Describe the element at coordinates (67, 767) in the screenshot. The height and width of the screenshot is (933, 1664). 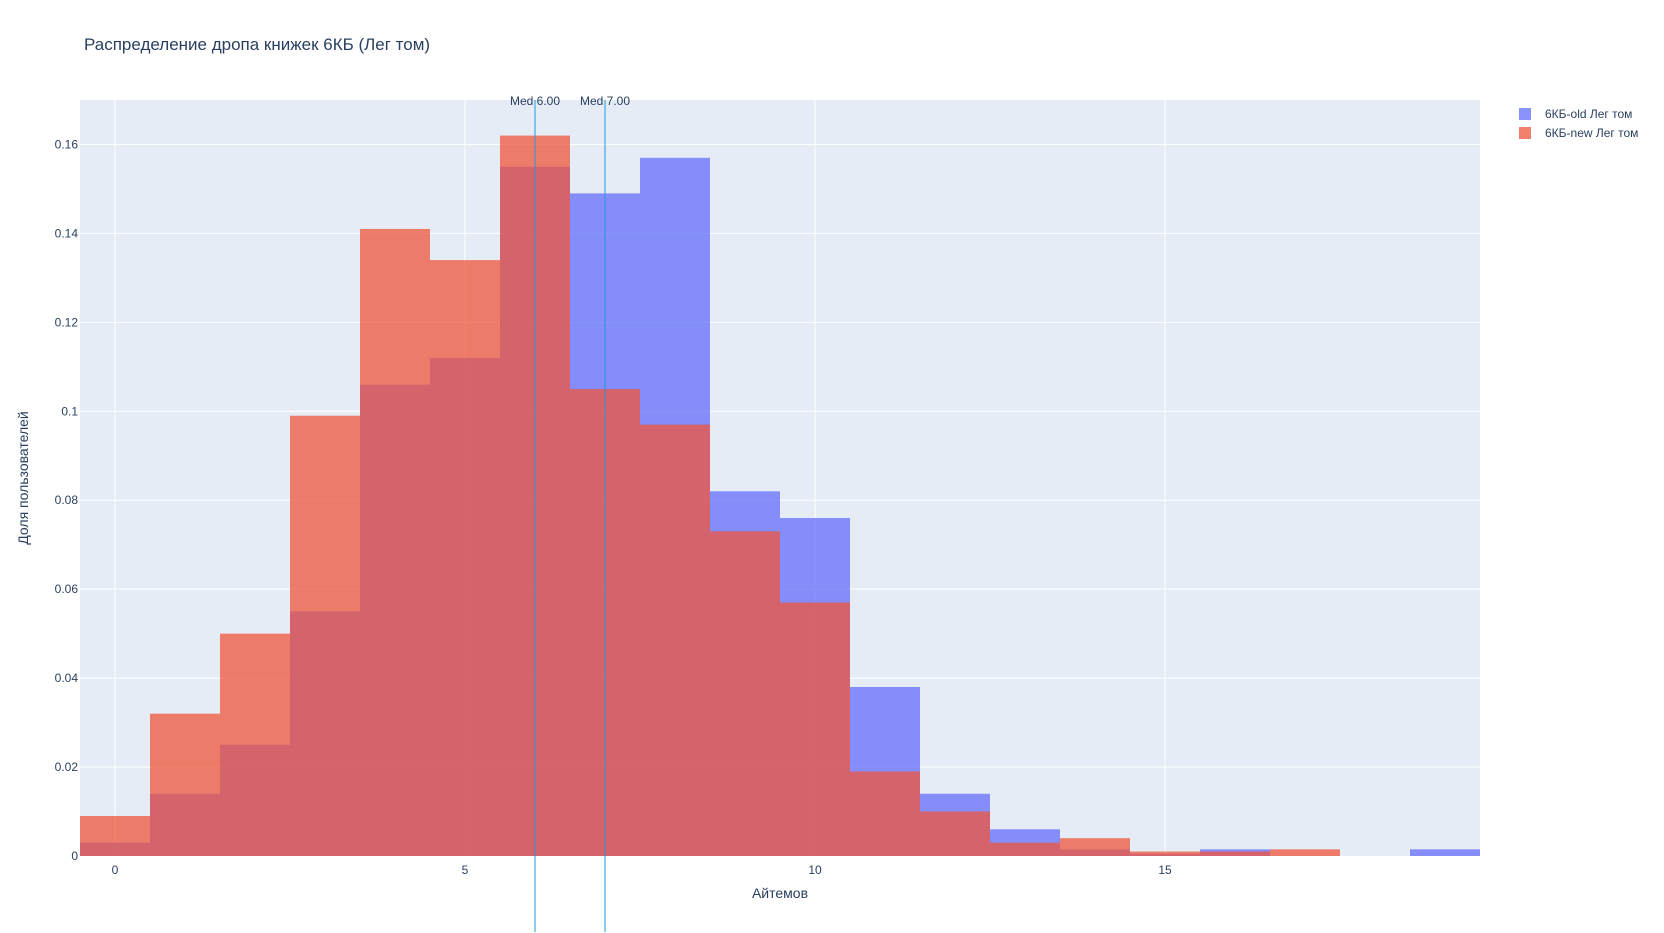
I see `y-tick-label: 0.02` at that location.